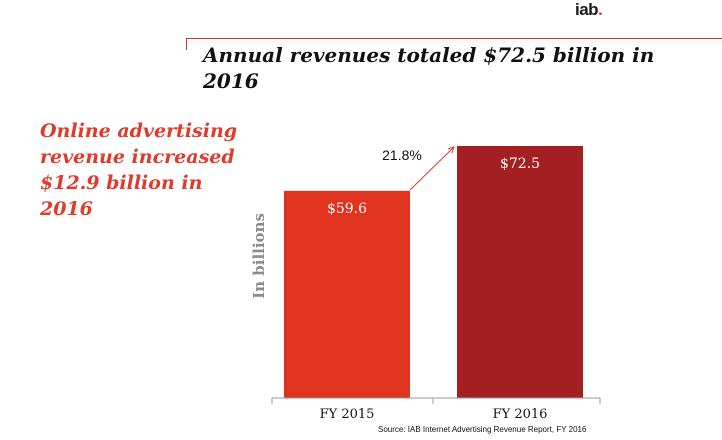 This screenshot has width=722, height=440. Describe the element at coordinates (402, 155) in the screenshot. I see `growth-annotation: 21.8%` at that location.